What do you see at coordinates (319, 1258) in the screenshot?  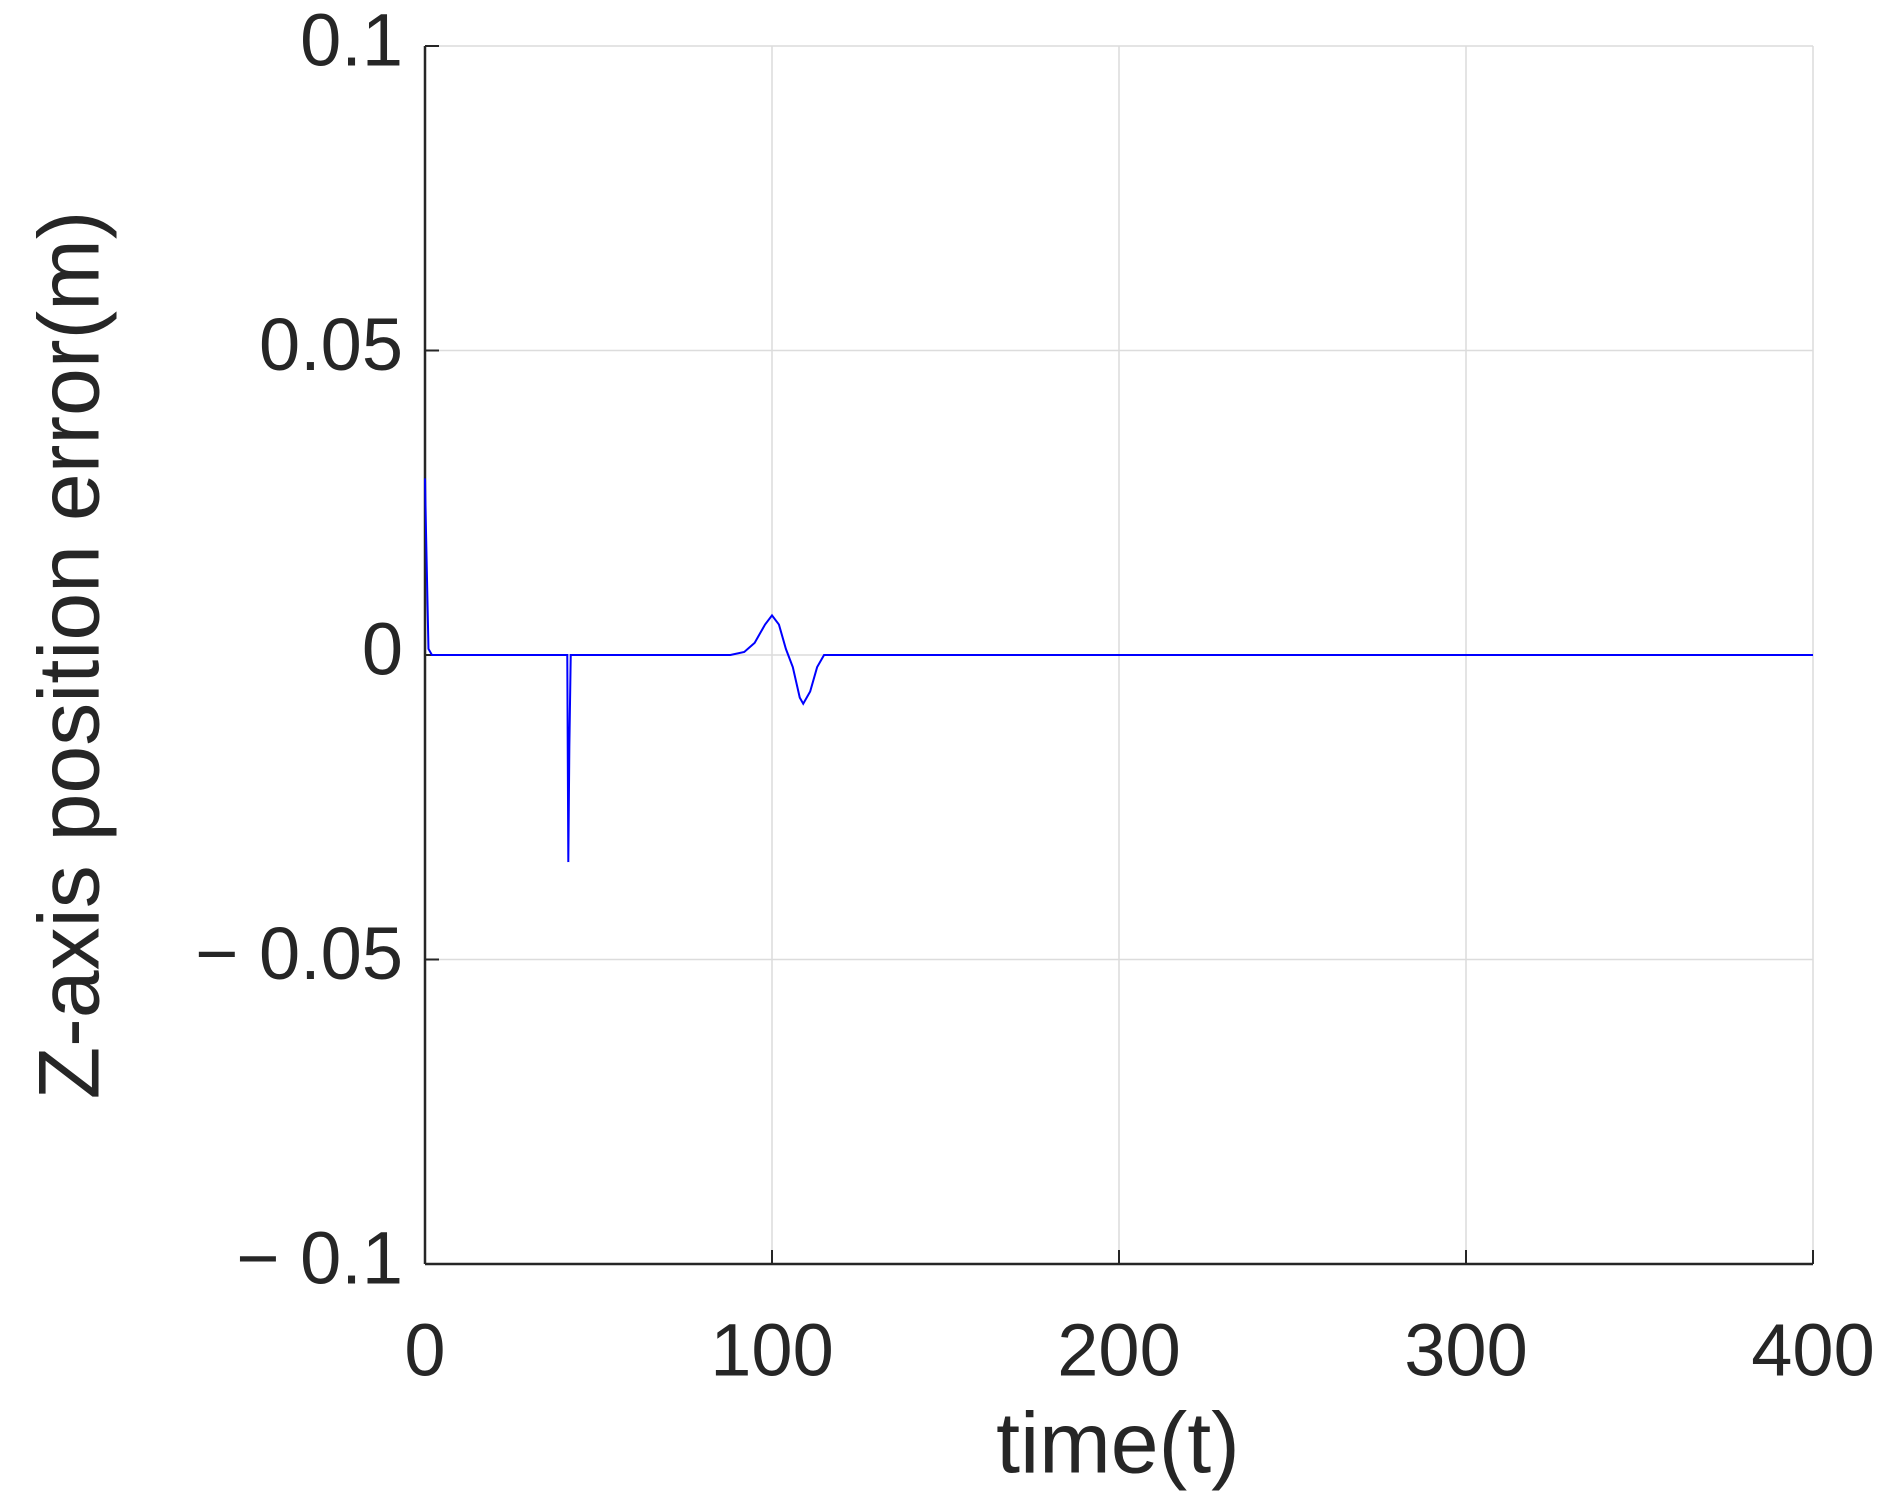 I see `y-tick-label: − 0.1` at bounding box center [319, 1258].